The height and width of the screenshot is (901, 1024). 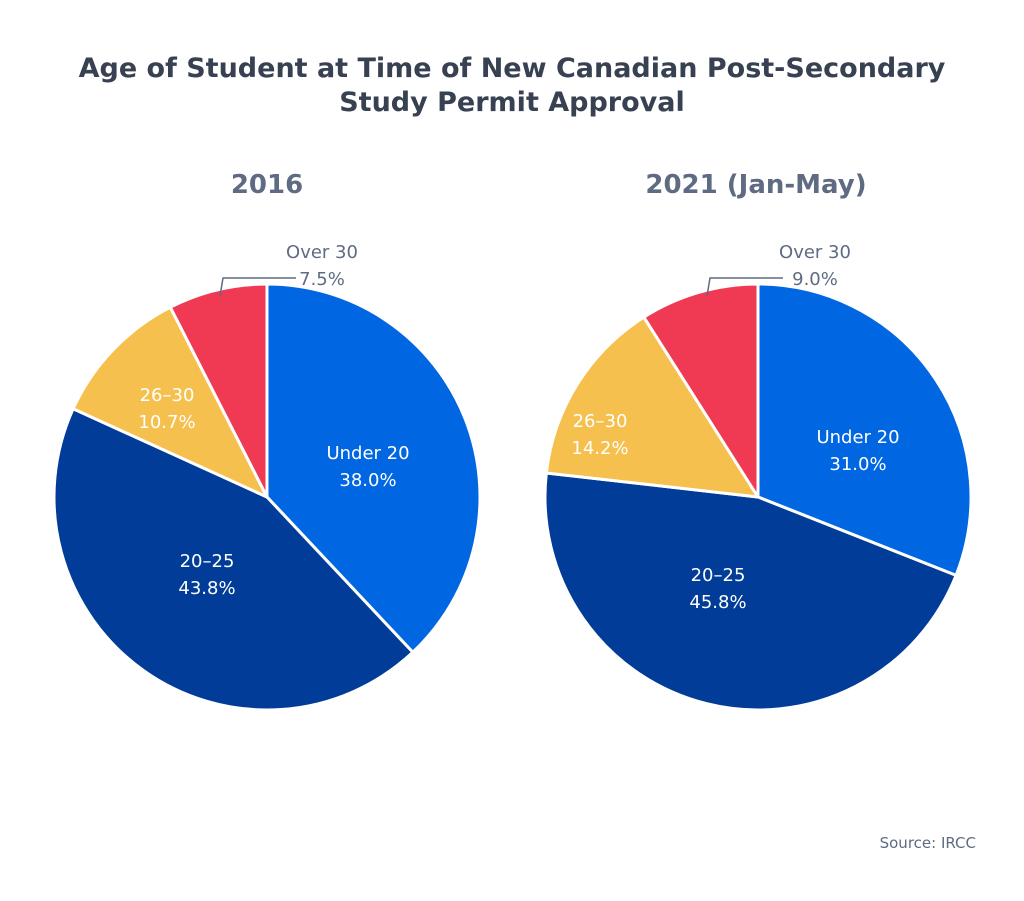 I want to click on slice-value-label: 10.7%, so click(x=166, y=422).